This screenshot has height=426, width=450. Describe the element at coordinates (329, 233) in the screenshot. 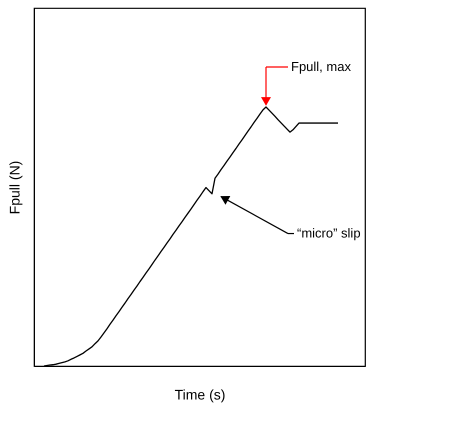

I see `annotation: “micro” slip` at that location.